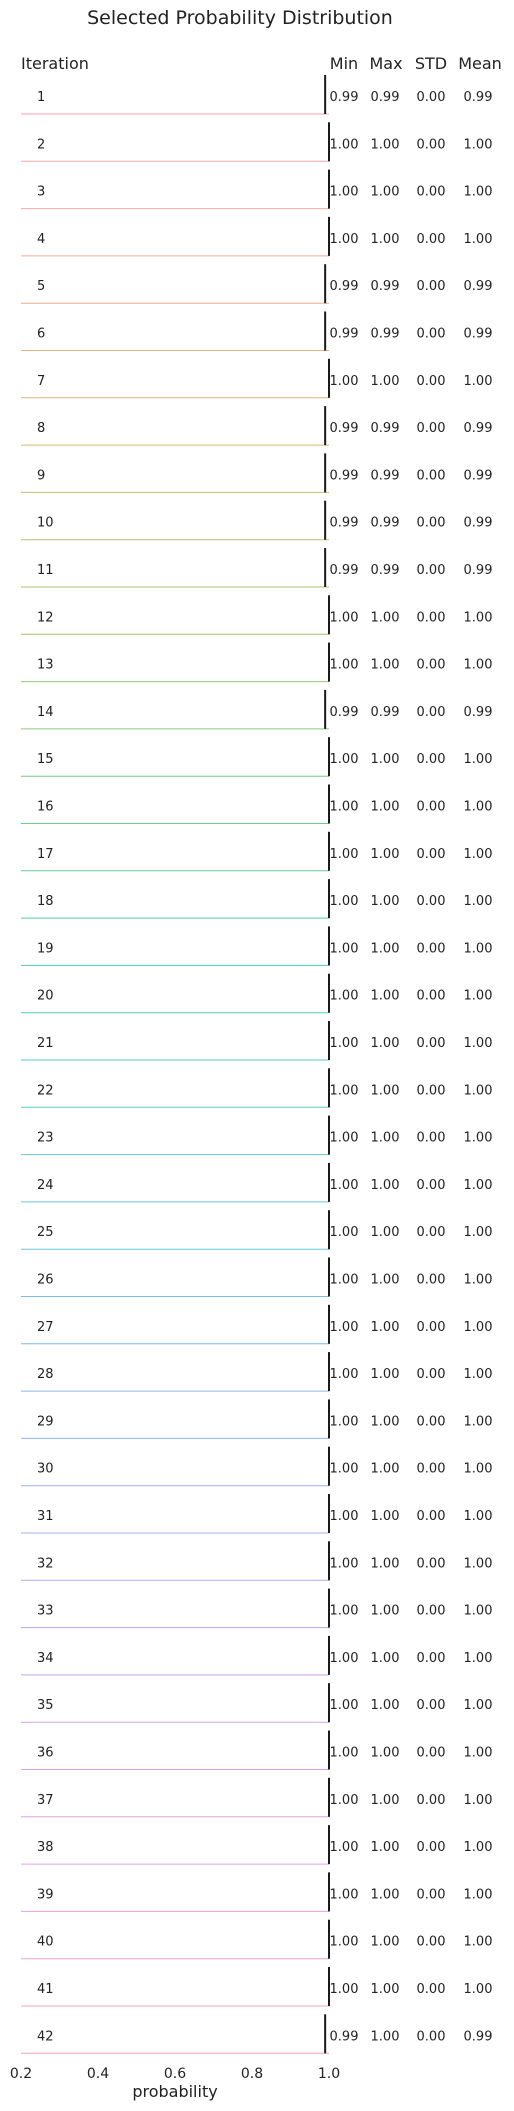 This screenshot has height=2111, width=514. Describe the element at coordinates (256, 568) in the screenshot. I see `ridge-row: 11 0.99 0.99 0.00 0.99` at that location.